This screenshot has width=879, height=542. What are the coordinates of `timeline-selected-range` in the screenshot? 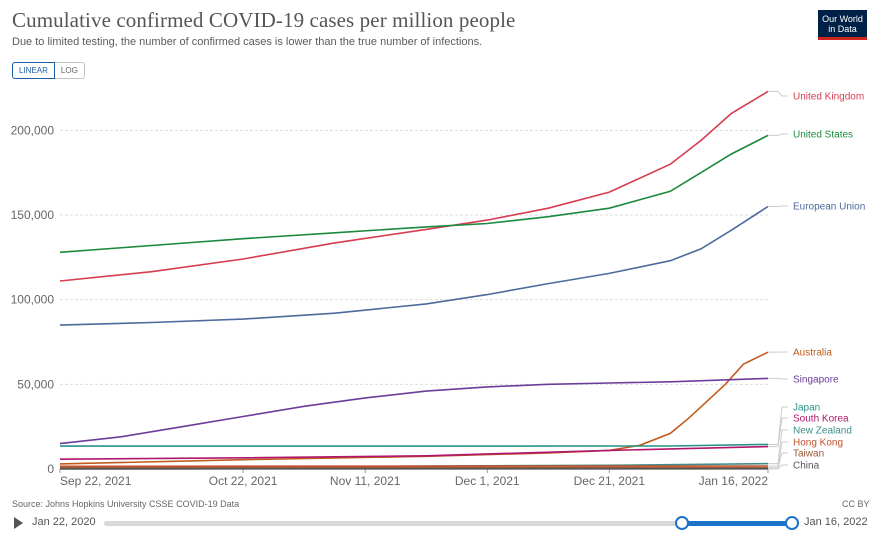 It's located at (737, 523).